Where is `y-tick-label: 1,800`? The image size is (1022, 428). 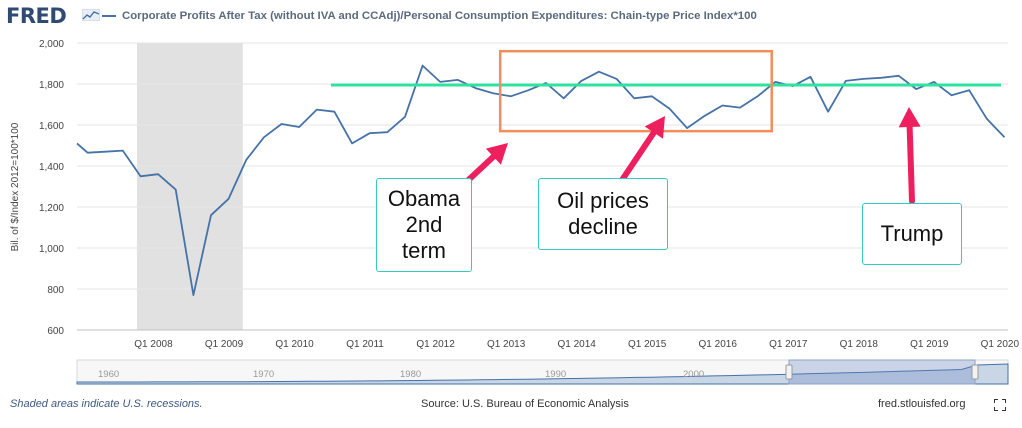
y-tick-label: 1,800 is located at coordinates (51, 85).